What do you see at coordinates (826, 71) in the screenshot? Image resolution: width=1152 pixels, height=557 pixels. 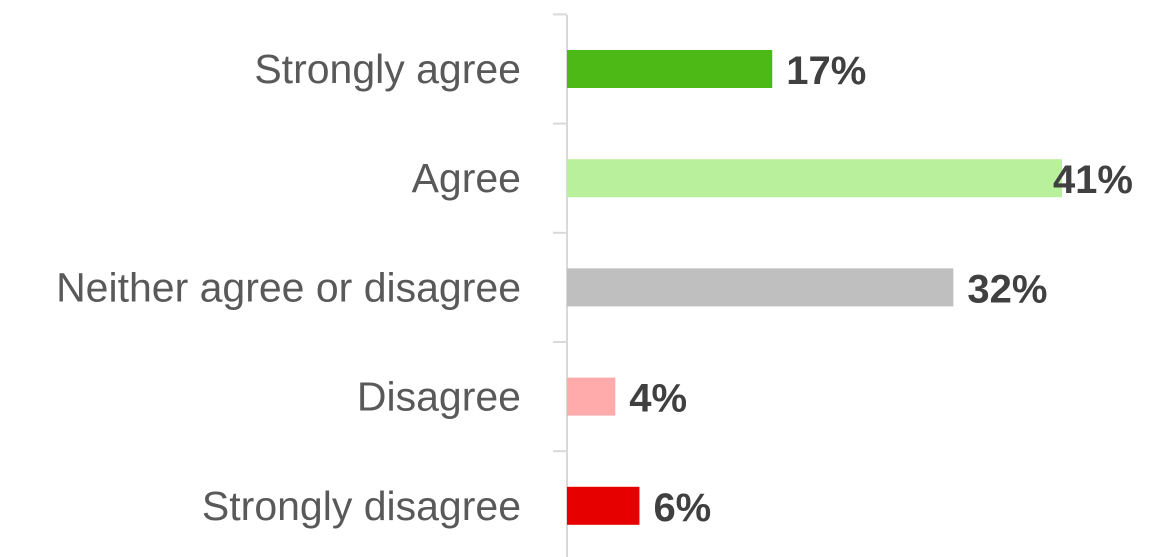 I see `value-label: 17%` at bounding box center [826, 71].